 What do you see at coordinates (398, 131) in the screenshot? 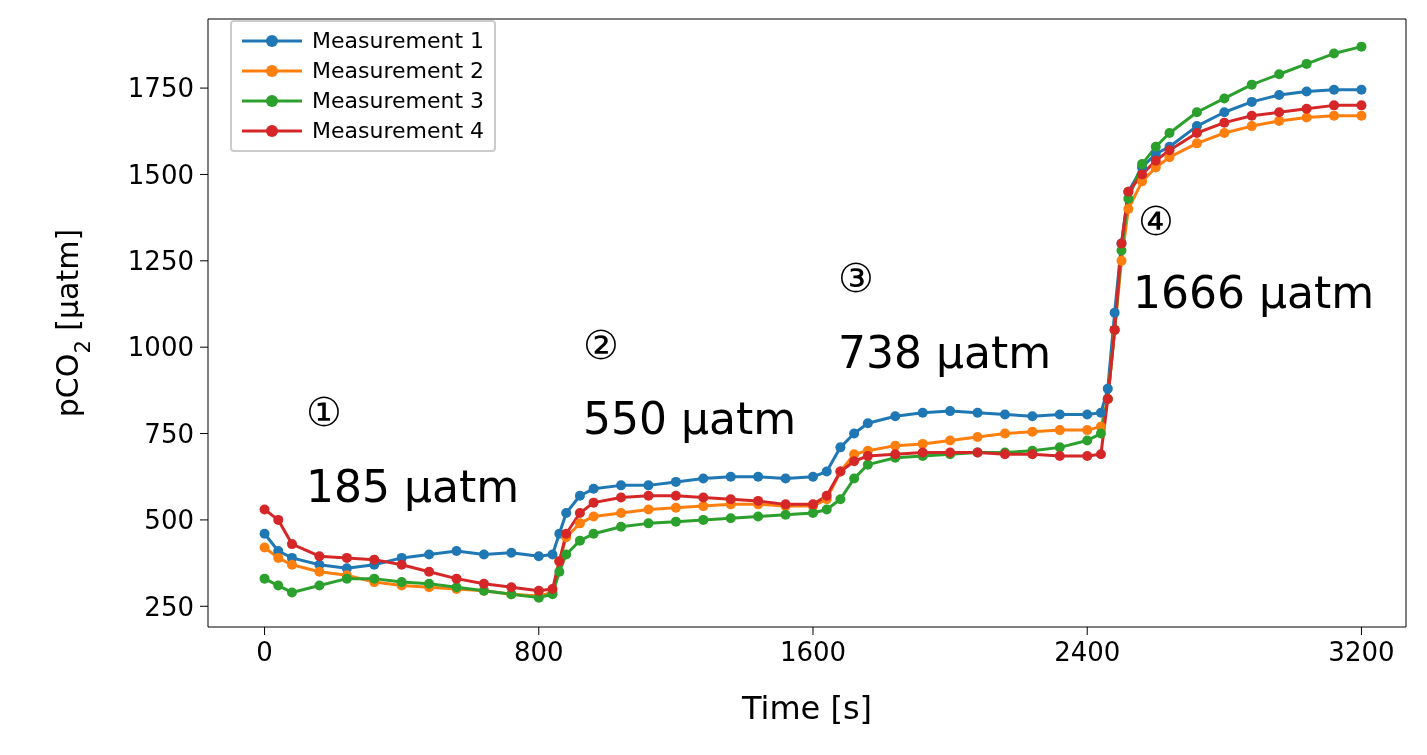
I see `legend-label: Measurement 4` at bounding box center [398, 131].